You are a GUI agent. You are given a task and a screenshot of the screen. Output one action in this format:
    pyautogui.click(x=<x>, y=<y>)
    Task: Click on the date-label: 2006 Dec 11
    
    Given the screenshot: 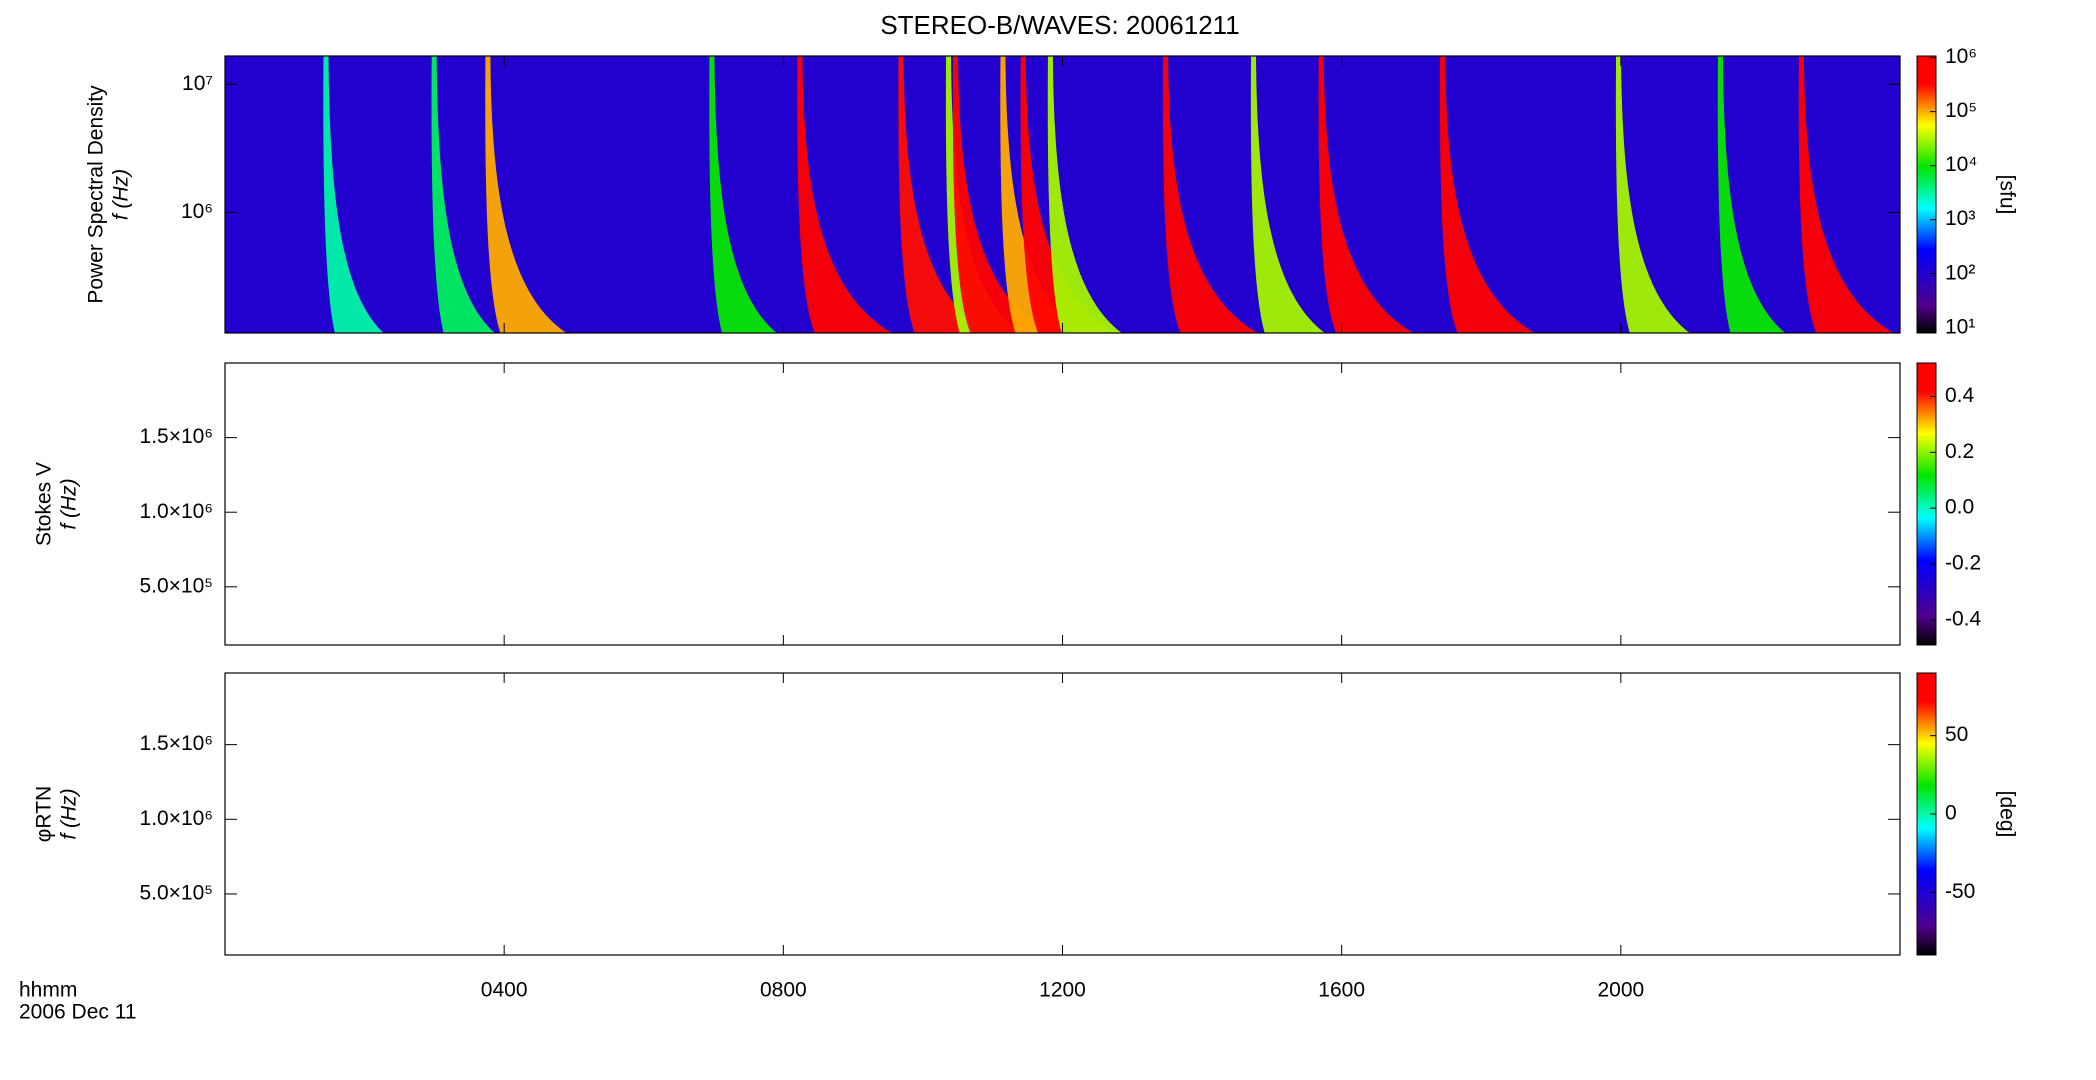 What is the action you would take?
    pyautogui.click(x=78, y=1012)
    